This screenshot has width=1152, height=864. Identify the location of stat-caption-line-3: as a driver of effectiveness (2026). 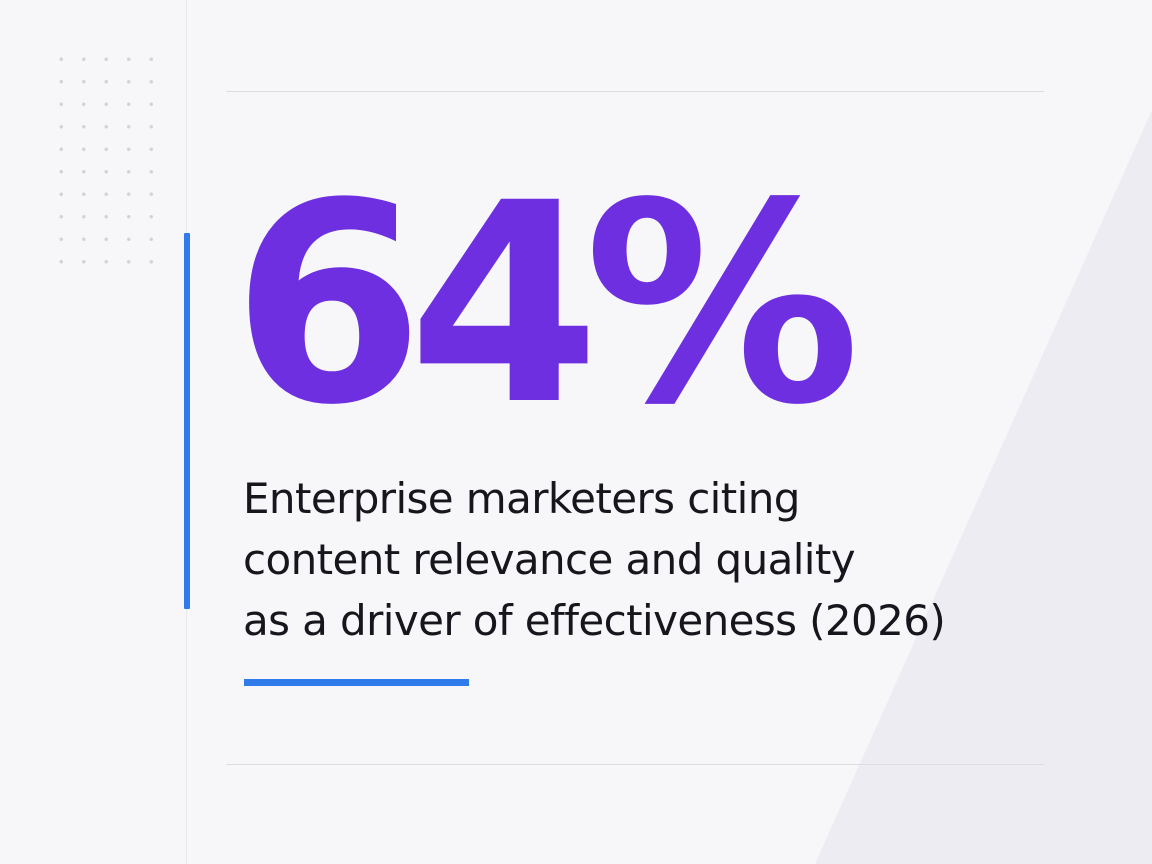
(594, 620).